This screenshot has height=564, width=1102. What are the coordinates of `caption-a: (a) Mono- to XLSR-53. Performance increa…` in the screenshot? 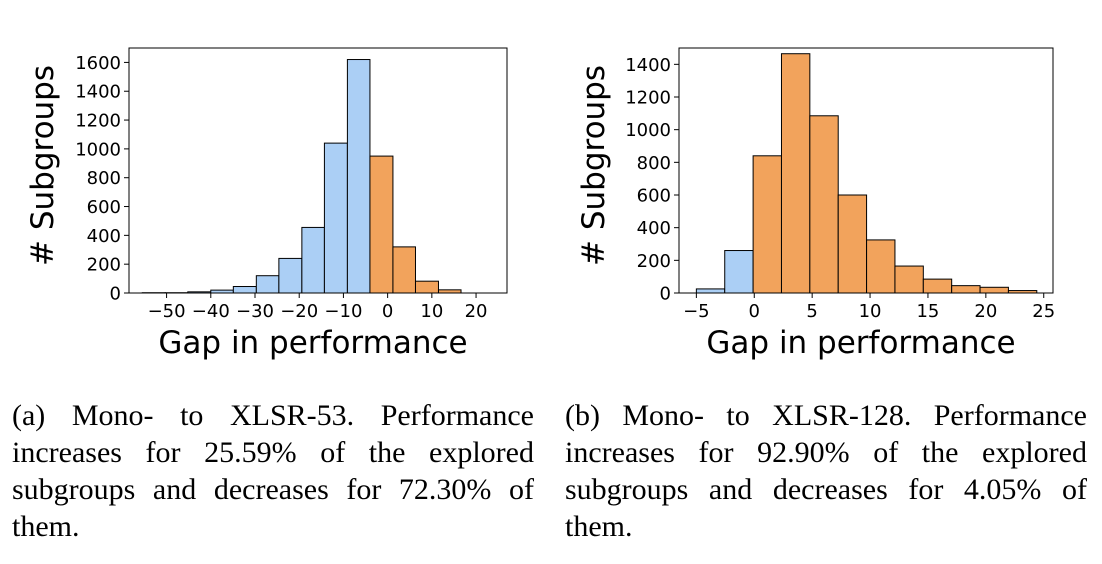 It's located at (273, 471).